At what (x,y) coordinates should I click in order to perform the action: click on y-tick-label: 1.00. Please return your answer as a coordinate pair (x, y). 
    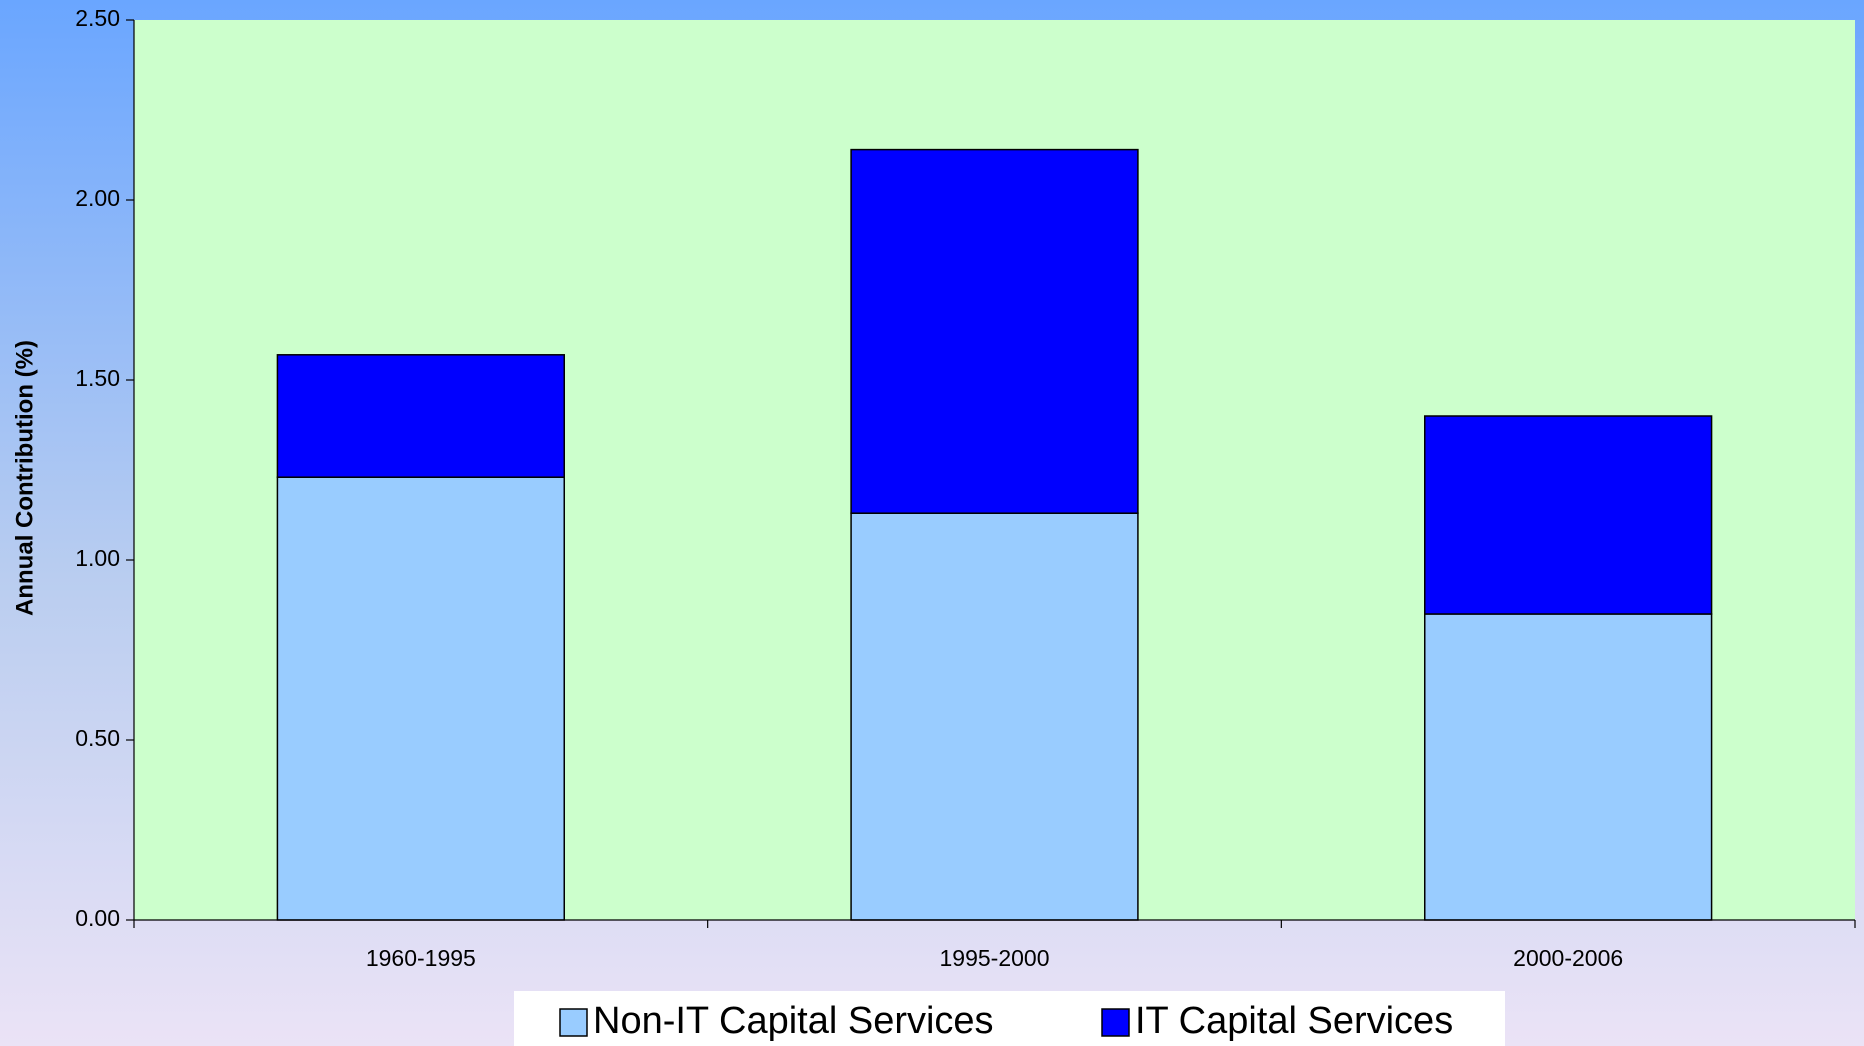
    Looking at the image, I should click on (97, 558).